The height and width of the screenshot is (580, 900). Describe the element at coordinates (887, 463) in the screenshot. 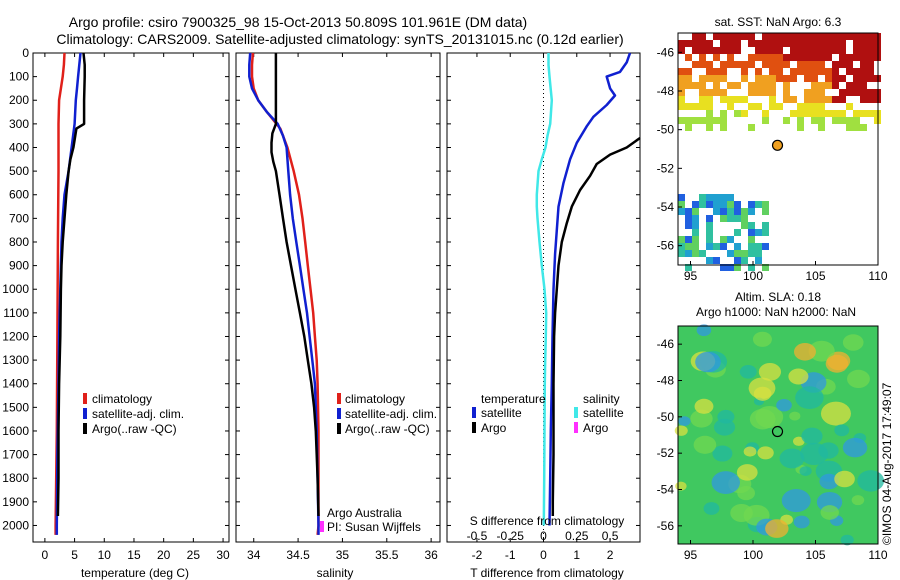

I see `credit-text: ©IMOS 04-Aug-2017 17:49:07` at that location.